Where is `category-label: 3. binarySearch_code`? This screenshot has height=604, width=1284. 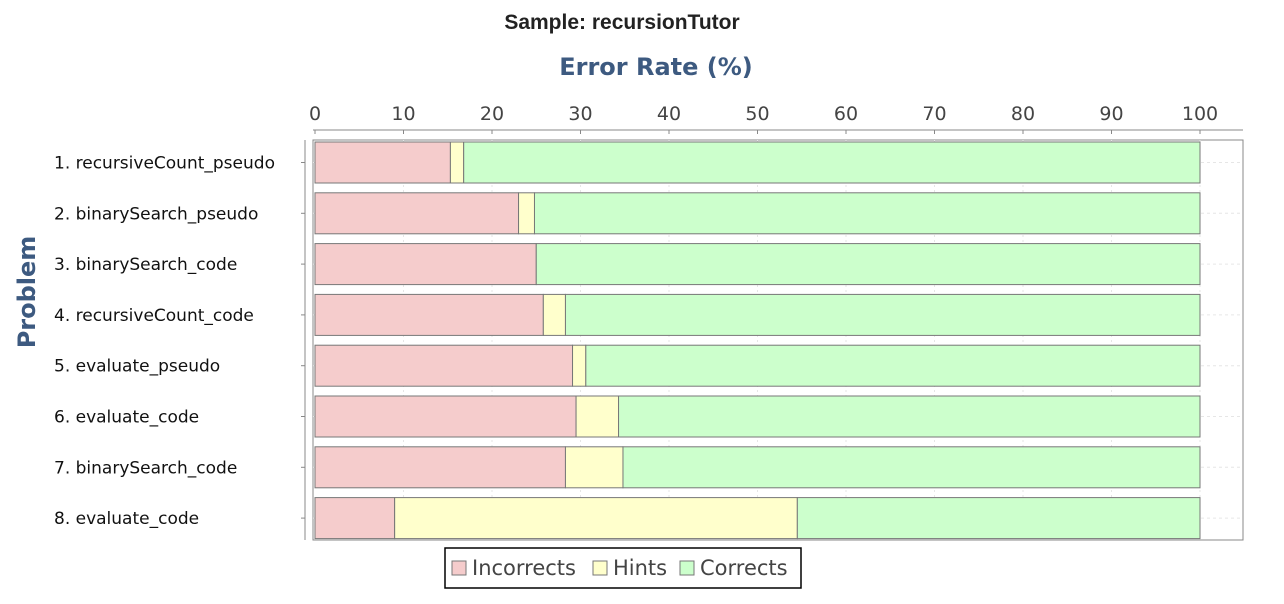
category-label: 3. binarySearch_code is located at coordinates (145, 265).